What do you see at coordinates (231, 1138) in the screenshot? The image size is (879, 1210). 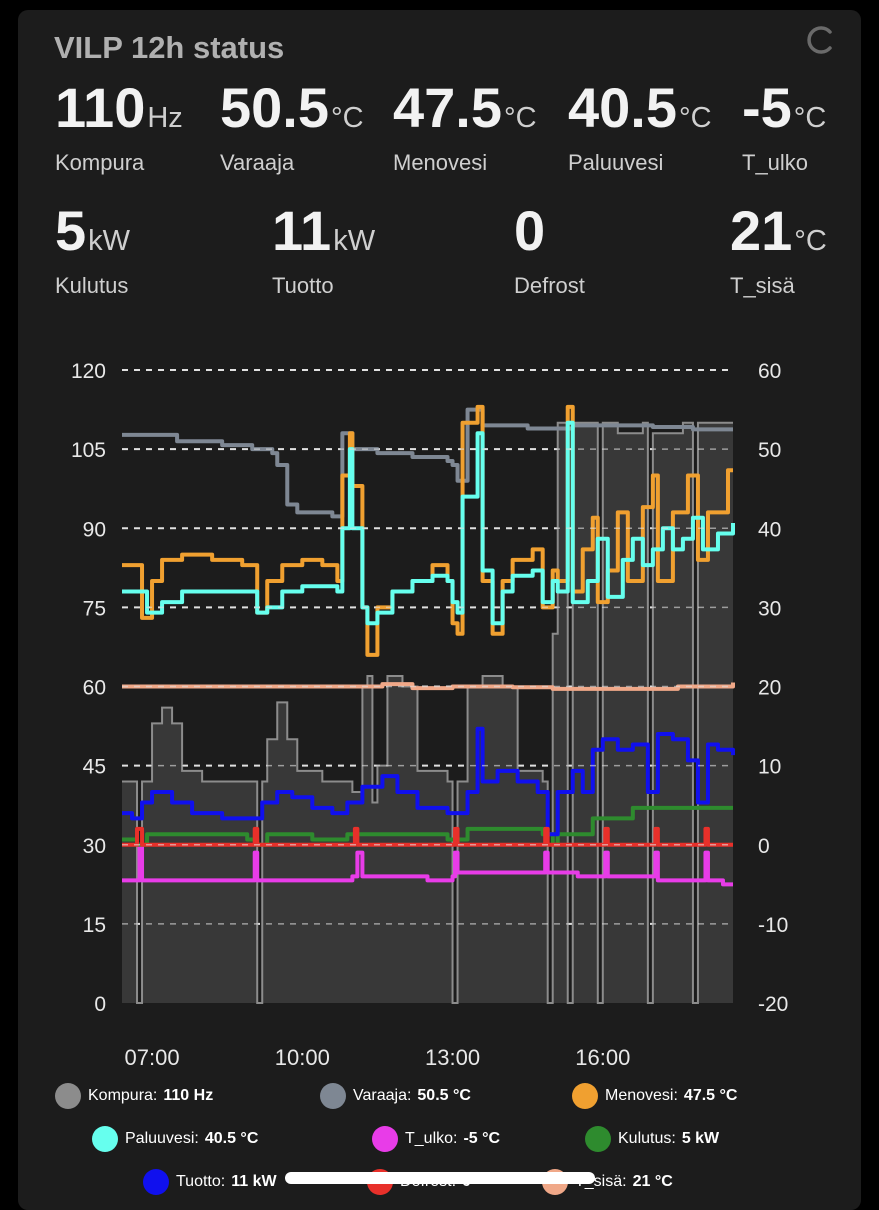 I see `legend-value: 40.5 °C` at bounding box center [231, 1138].